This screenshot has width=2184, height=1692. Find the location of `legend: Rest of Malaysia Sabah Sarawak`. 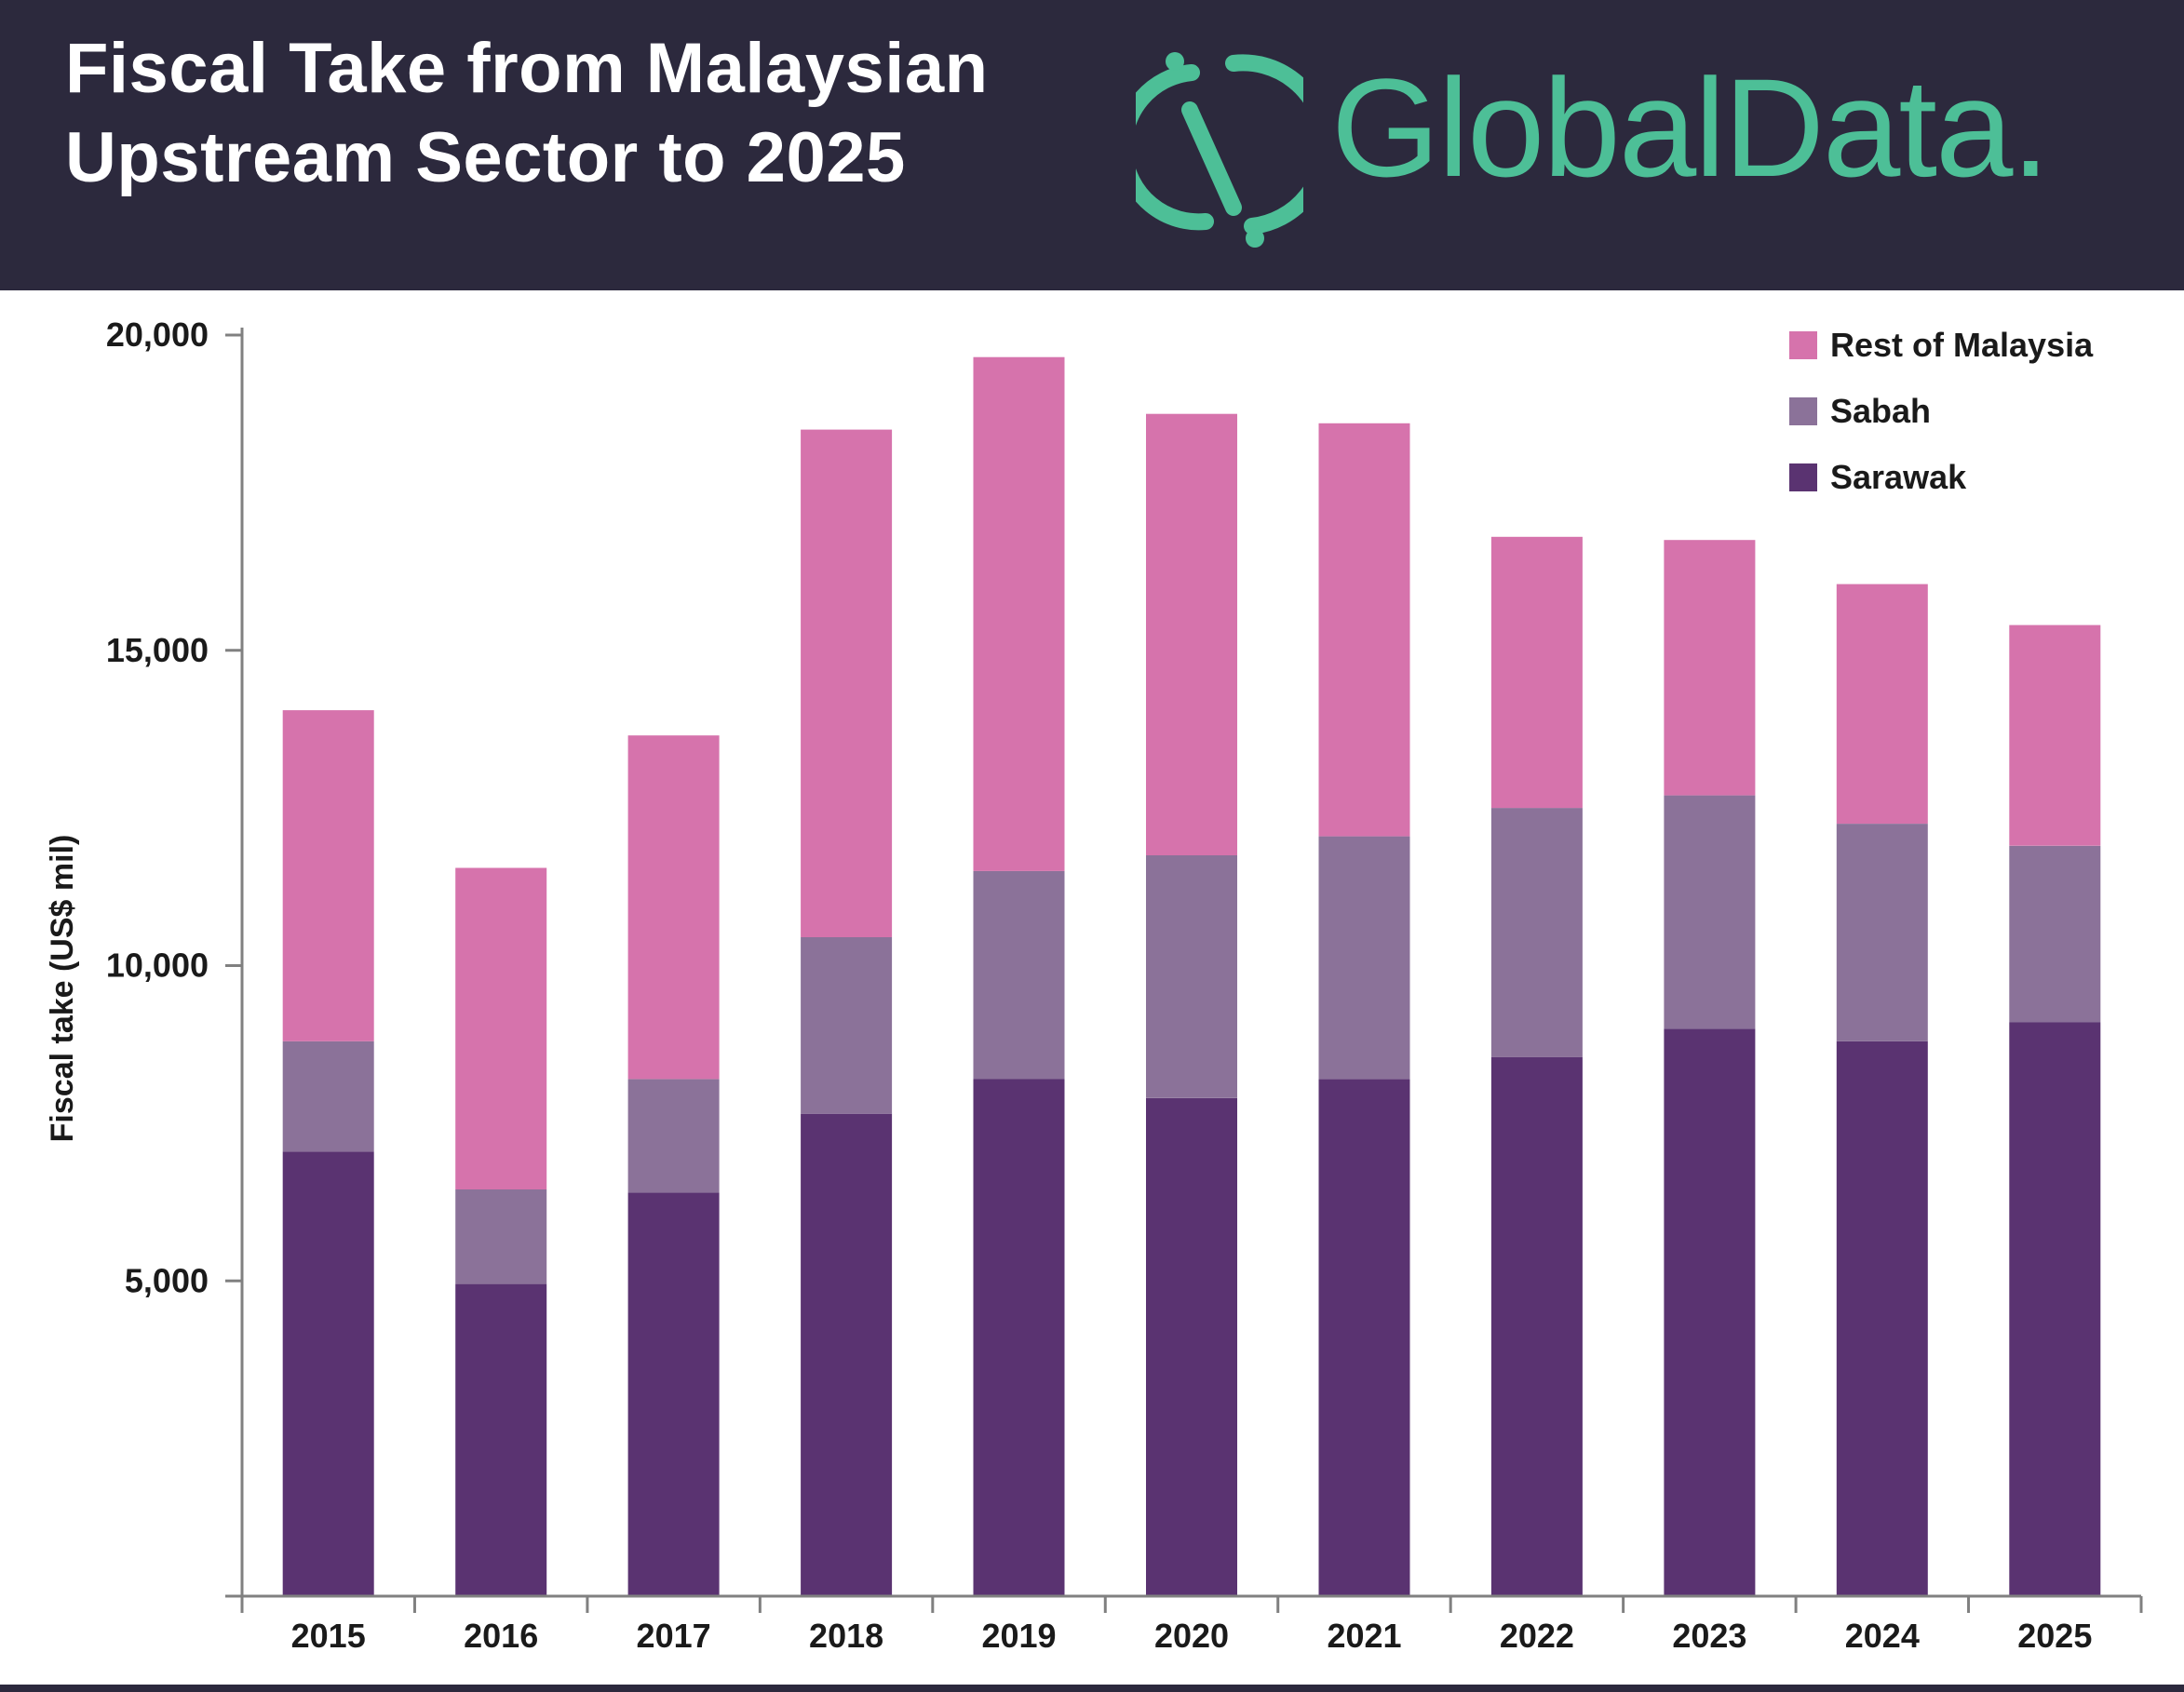

legend: Rest of Malaysia Sabah Sarawak is located at coordinates (1941, 411).